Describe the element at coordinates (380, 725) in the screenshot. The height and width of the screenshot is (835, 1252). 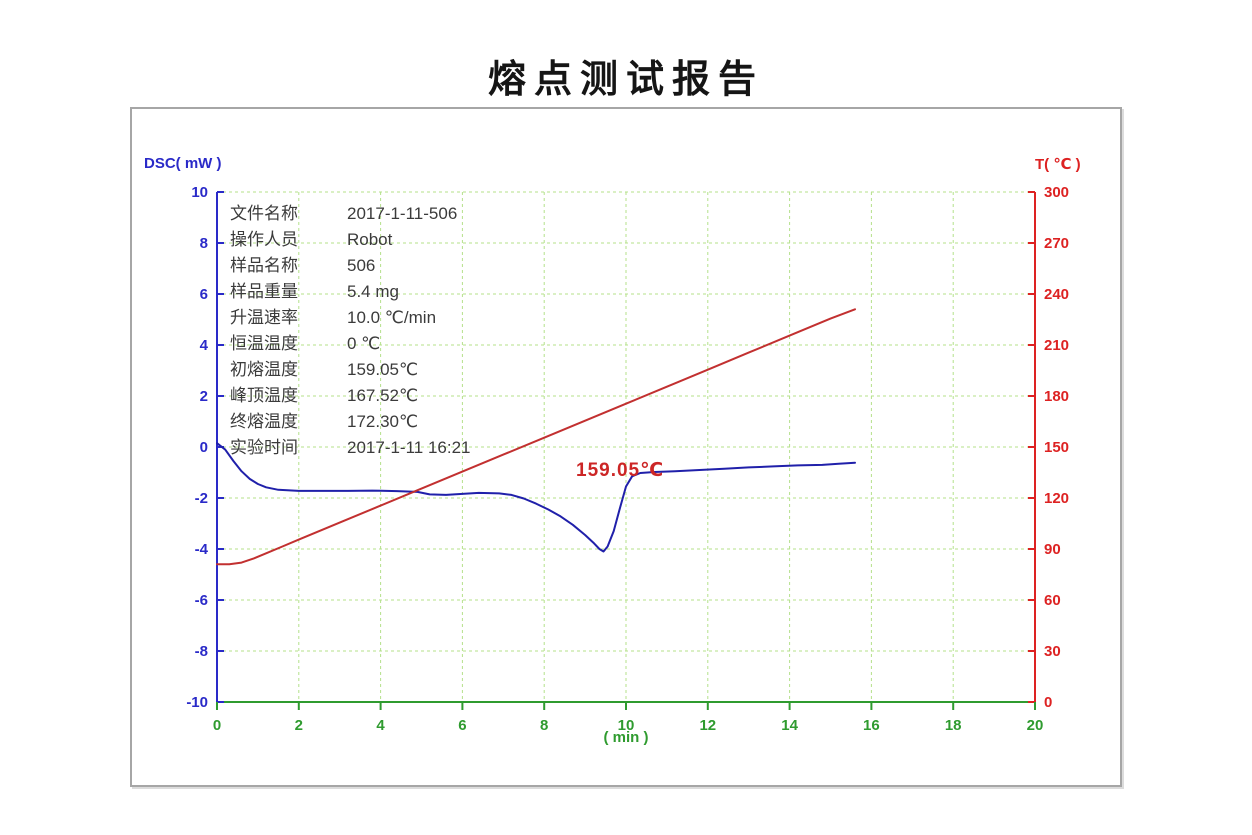
I see `x-axis-tick-label: 4` at that location.